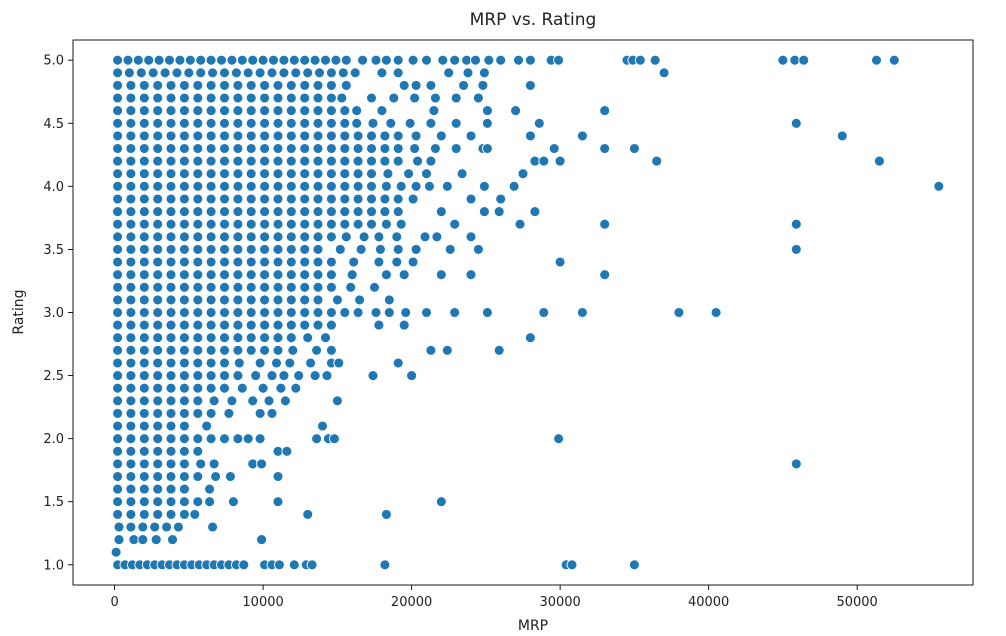  What do you see at coordinates (411, 602) in the screenshot?
I see `x-tick-label: 20000` at bounding box center [411, 602].